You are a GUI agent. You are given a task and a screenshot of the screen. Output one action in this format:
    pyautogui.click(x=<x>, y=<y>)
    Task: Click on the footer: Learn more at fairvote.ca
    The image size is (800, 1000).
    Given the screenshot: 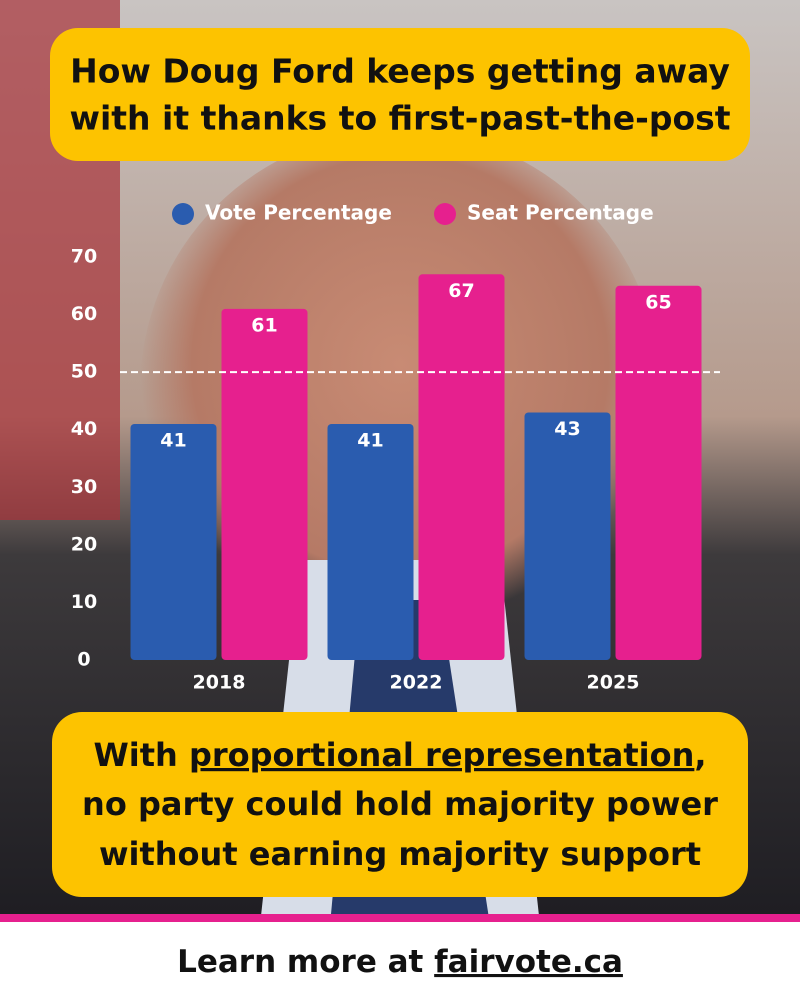 What is the action you would take?
    pyautogui.click(x=400, y=962)
    